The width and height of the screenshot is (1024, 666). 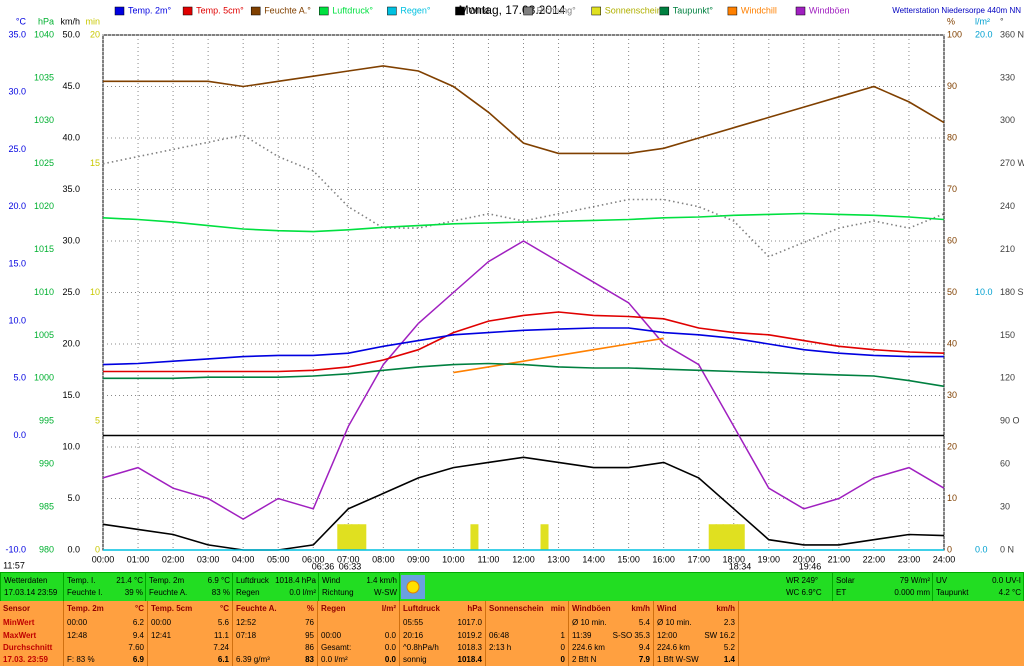 What do you see at coordinates (17, 608) in the screenshot?
I see `cell-label: Sensor` at bounding box center [17, 608].